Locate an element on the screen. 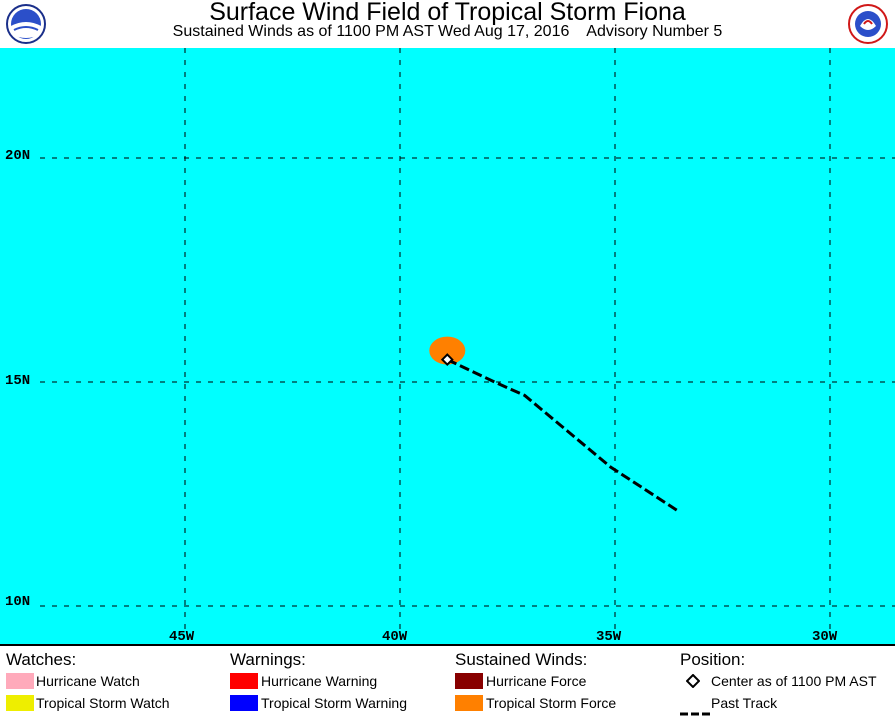 This screenshot has height=721, width=895. lat-label-15n: 15N is located at coordinates (18, 381).